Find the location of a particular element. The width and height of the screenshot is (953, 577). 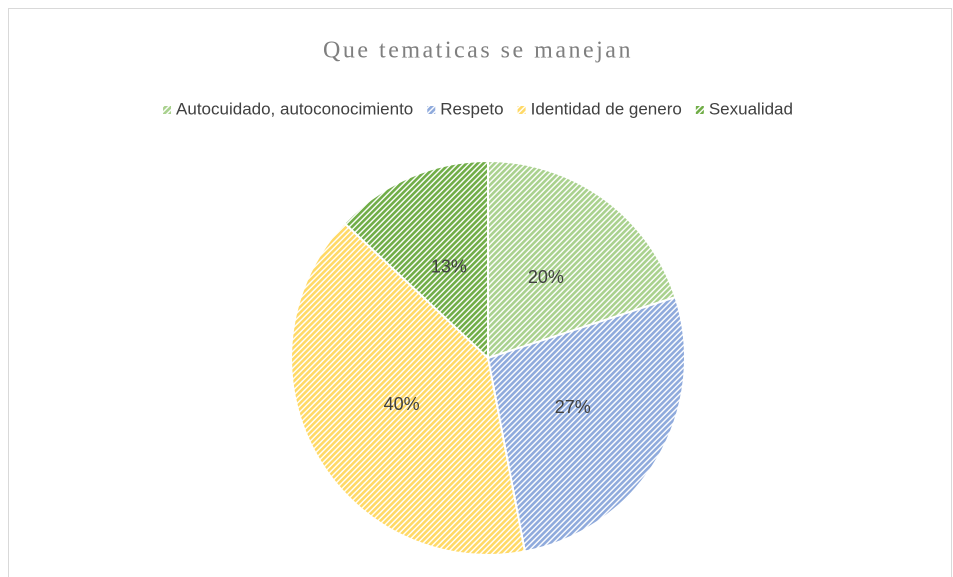

legend-item: Sexualidad is located at coordinates (744, 108).